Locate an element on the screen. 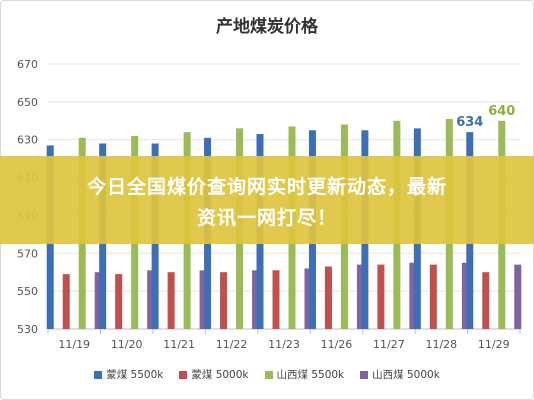 The width and height of the screenshot is (534, 400). banner-line-2: 资讯一网打尽！ is located at coordinates (266, 218).